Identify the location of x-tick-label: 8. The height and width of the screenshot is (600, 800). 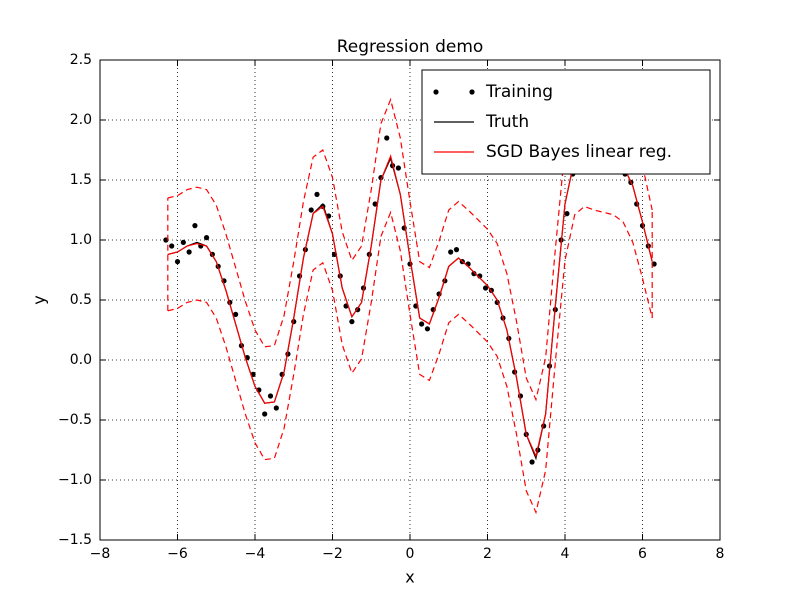
(720, 554).